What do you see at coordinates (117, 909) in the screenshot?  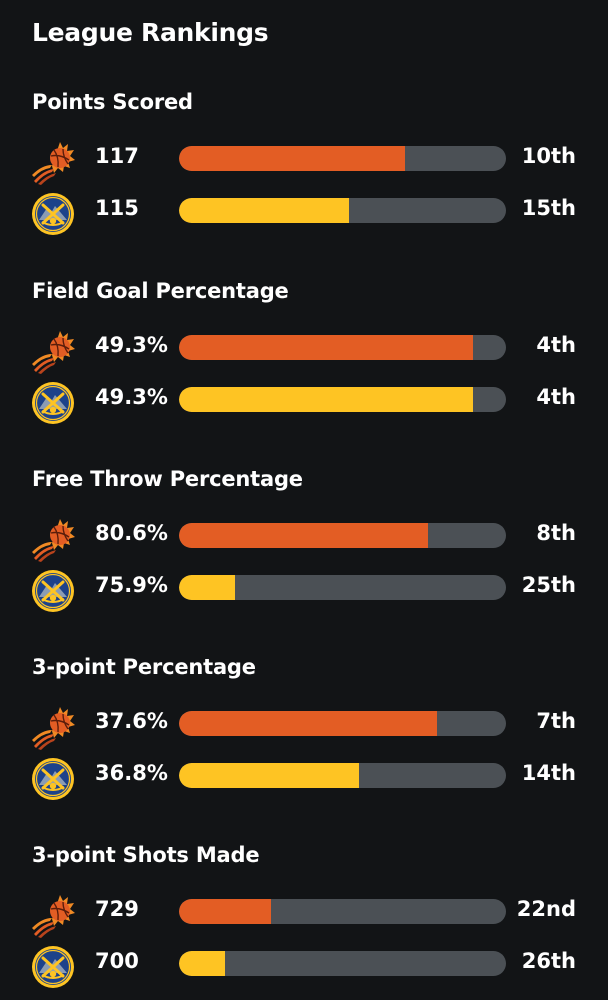 I see `stat-value: 729` at bounding box center [117, 909].